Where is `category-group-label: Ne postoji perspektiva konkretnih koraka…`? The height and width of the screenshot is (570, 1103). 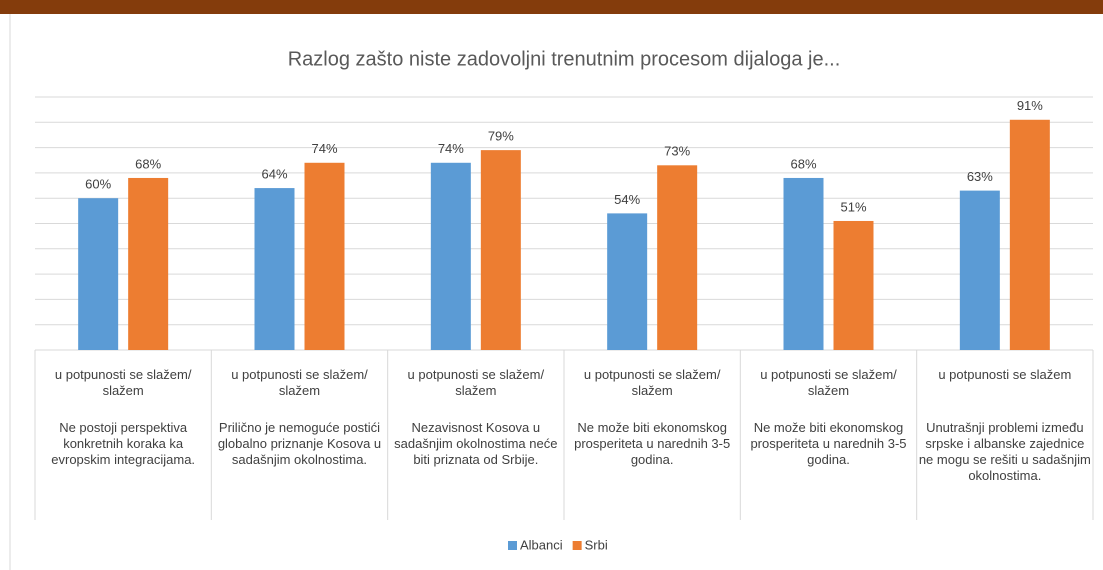 category-group-label: Ne postoji perspektiva konkretnih koraka… is located at coordinates (123, 443).